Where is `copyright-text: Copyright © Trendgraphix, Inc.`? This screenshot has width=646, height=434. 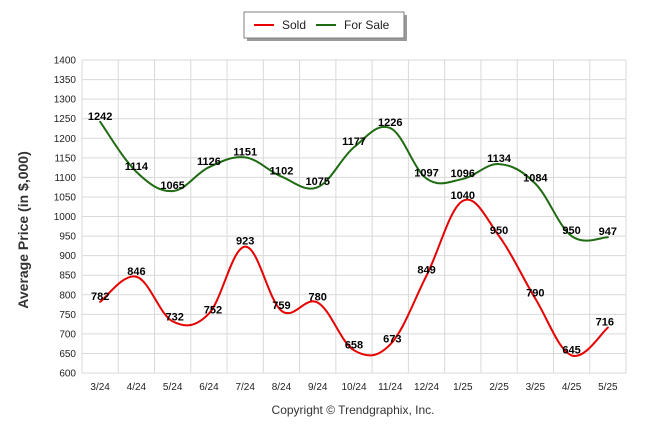
copyright-text: Copyright © Trendgraphix, Inc. is located at coordinates (353, 410).